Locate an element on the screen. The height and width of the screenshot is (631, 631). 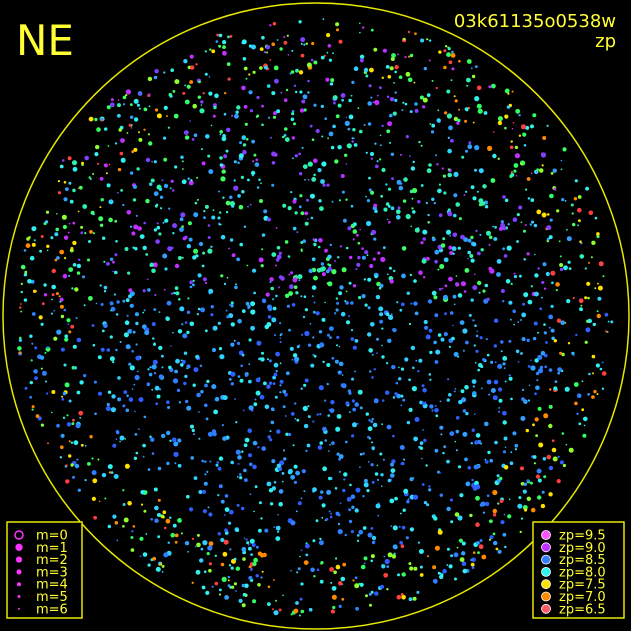
magnitude-marker is located at coordinates (19, 535).